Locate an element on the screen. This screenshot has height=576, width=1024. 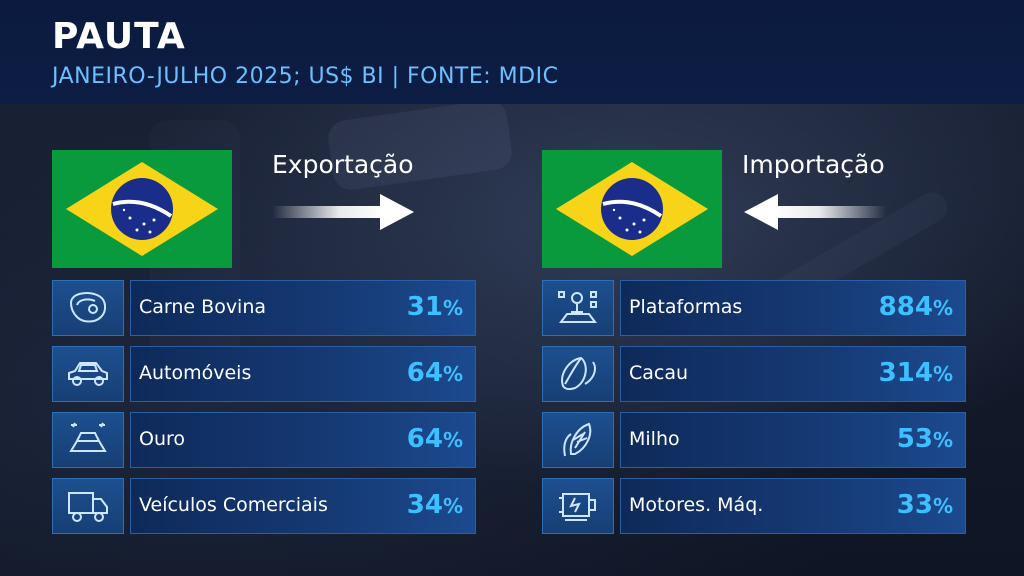
brazil-flag-import is located at coordinates (632, 209).